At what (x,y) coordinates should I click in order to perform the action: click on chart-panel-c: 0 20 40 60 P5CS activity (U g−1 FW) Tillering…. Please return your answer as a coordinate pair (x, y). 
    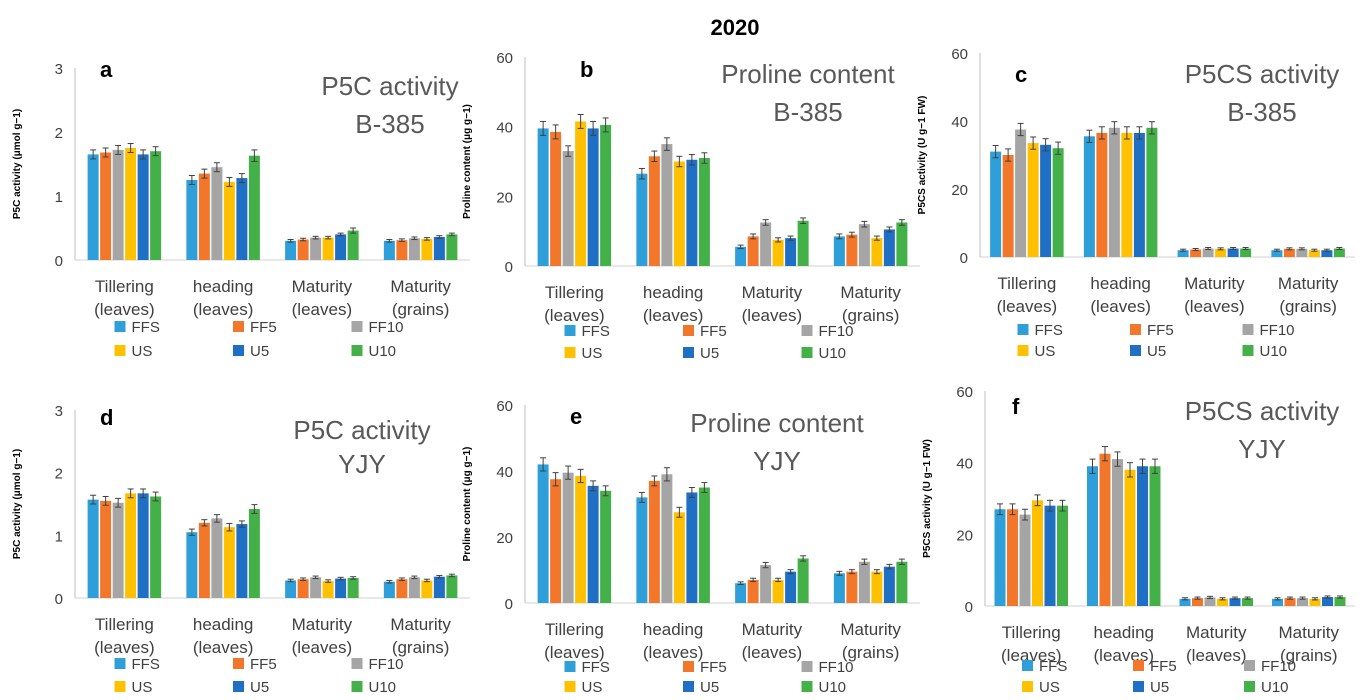
    Looking at the image, I should click on (1136, 203).